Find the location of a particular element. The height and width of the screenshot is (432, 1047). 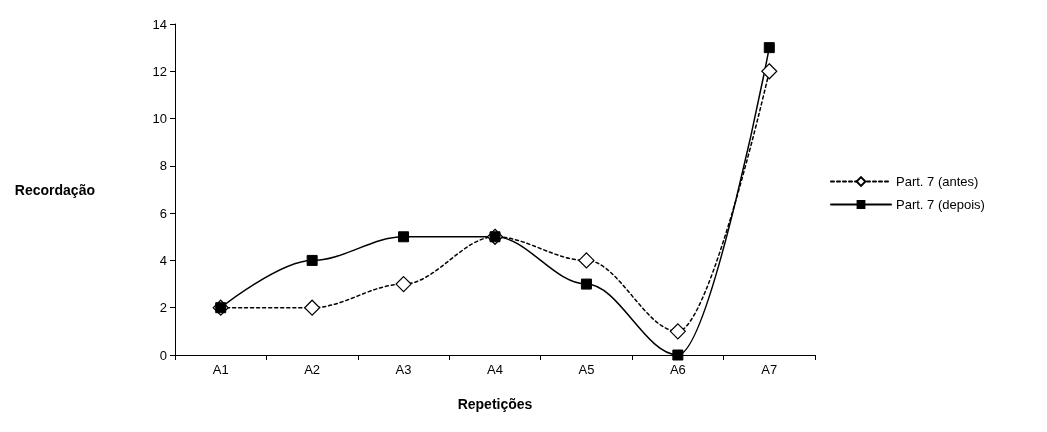

x-tick-label: A1 is located at coordinates (220, 369).